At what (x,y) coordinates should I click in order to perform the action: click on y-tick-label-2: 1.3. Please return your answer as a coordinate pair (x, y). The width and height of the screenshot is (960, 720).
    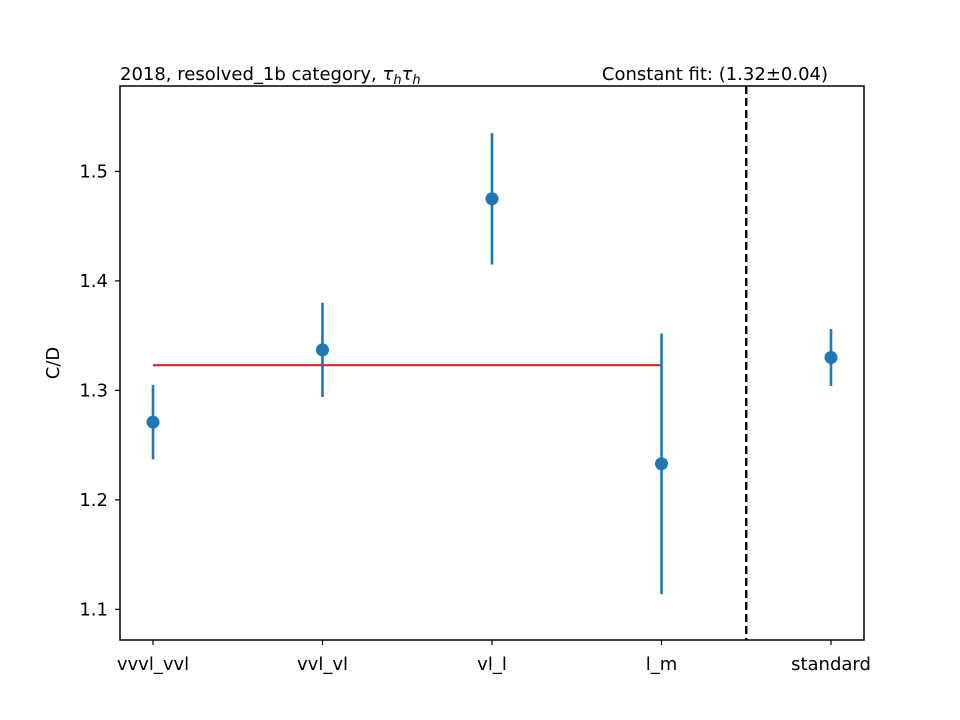
    Looking at the image, I should click on (93, 390).